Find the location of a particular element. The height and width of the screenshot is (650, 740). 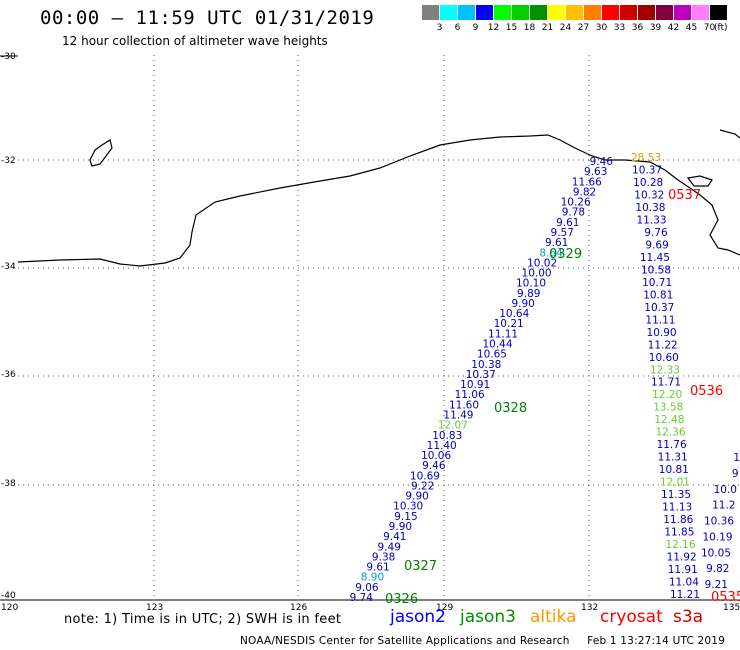

swh-value: 9.63 is located at coordinates (595, 172).